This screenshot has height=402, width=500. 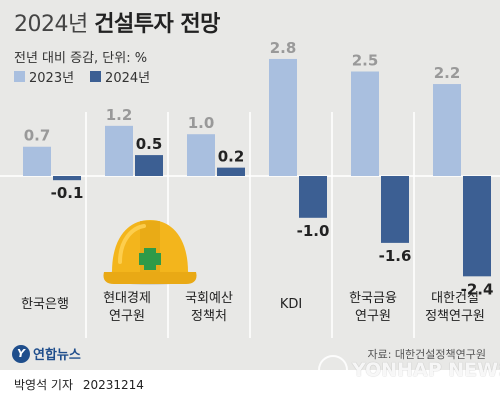 I want to click on category-label-1-line-0: 현대경제, so click(x=127, y=298).